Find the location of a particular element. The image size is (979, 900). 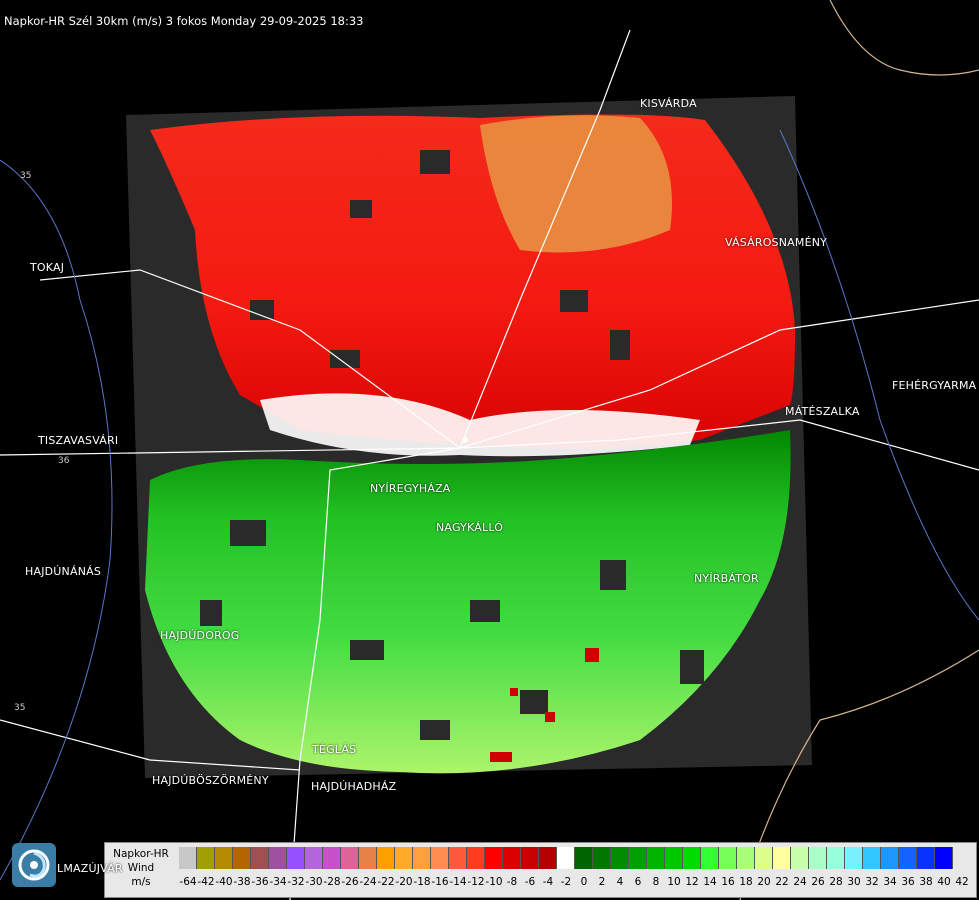

legend-tick-label: -30 is located at coordinates (314, 882).